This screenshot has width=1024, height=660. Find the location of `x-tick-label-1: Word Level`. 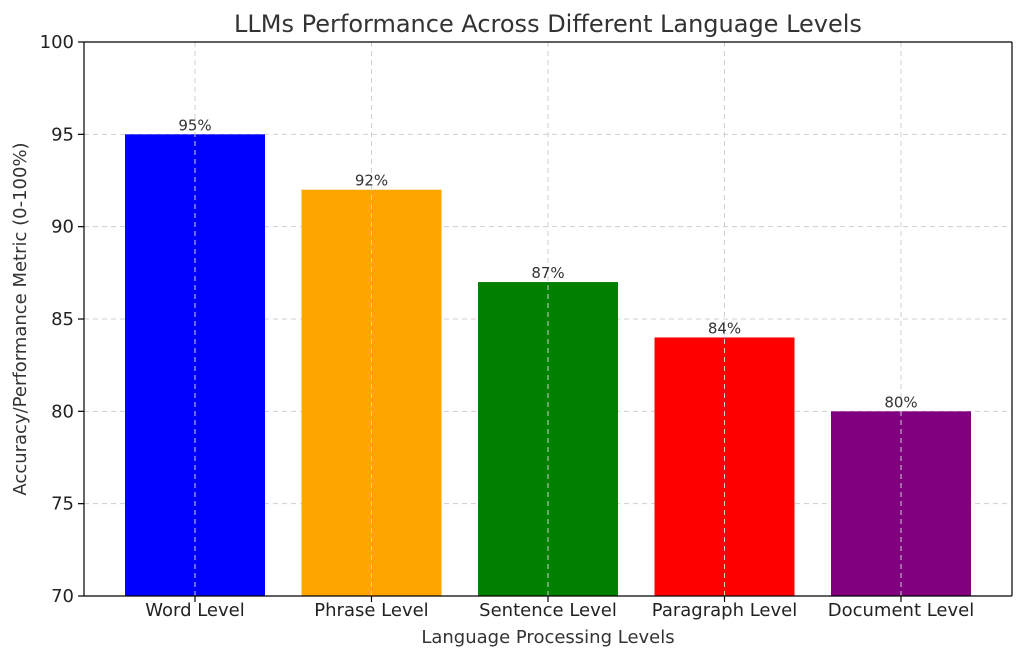

x-tick-label-1: Word Level is located at coordinates (195, 610).